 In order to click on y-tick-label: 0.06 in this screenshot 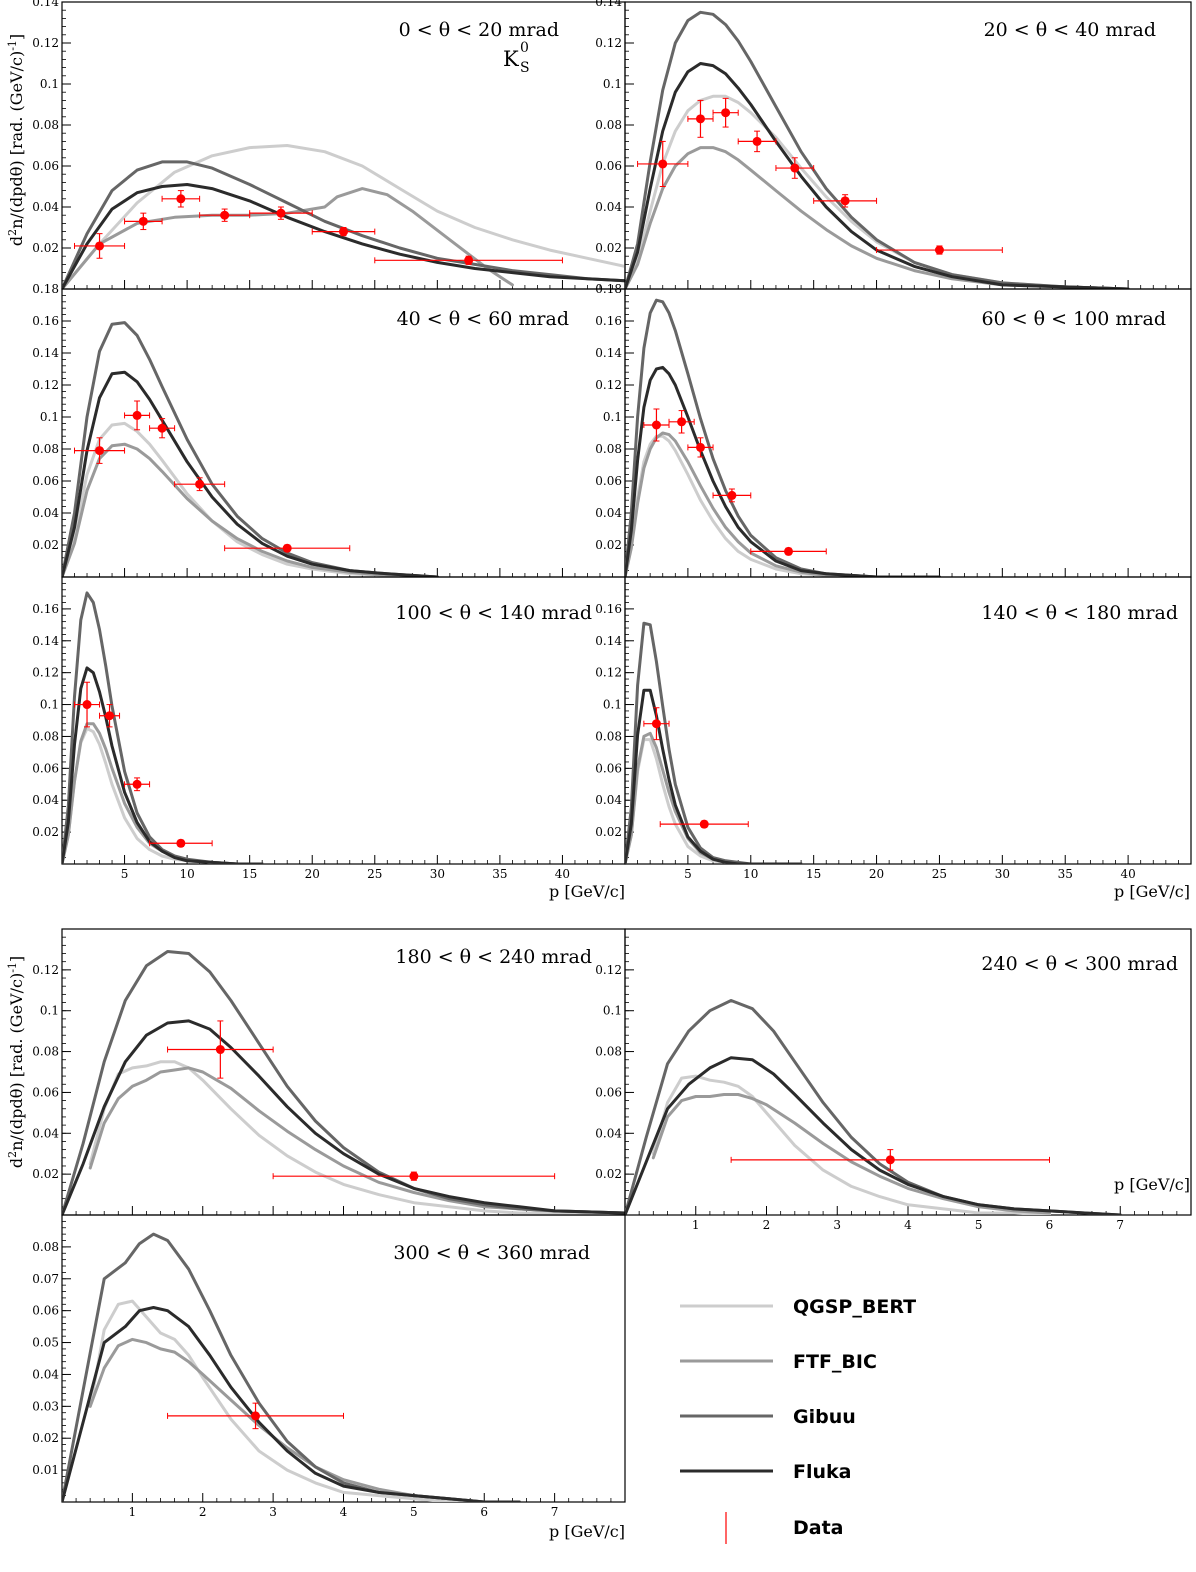, I will do `click(608, 768)`.